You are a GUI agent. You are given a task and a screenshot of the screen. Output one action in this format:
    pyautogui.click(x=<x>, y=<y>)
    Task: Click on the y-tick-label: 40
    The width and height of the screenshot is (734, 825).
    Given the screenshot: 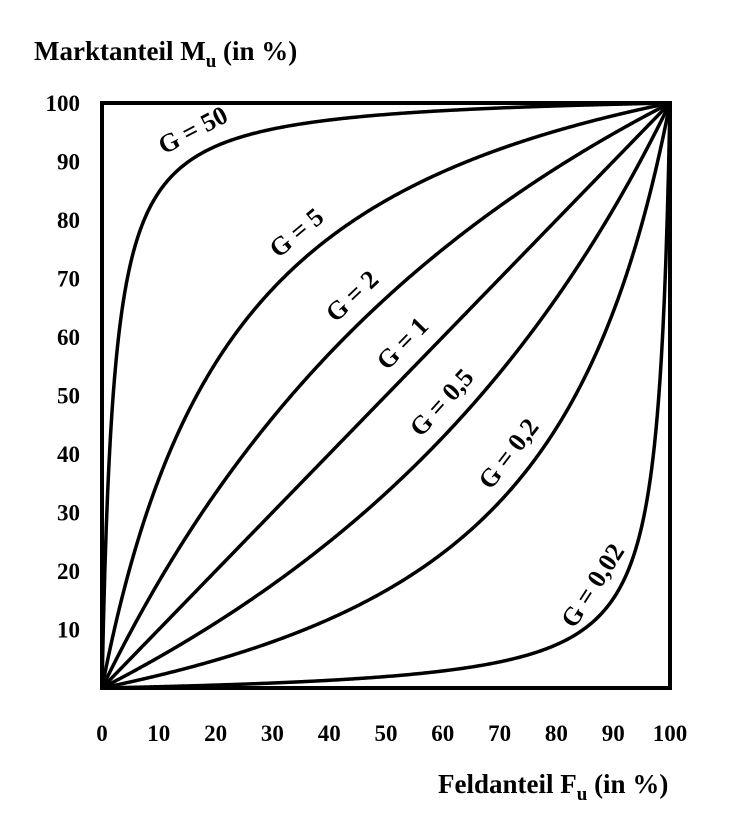 What is the action you would take?
    pyautogui.click(x=68, y=454)
    